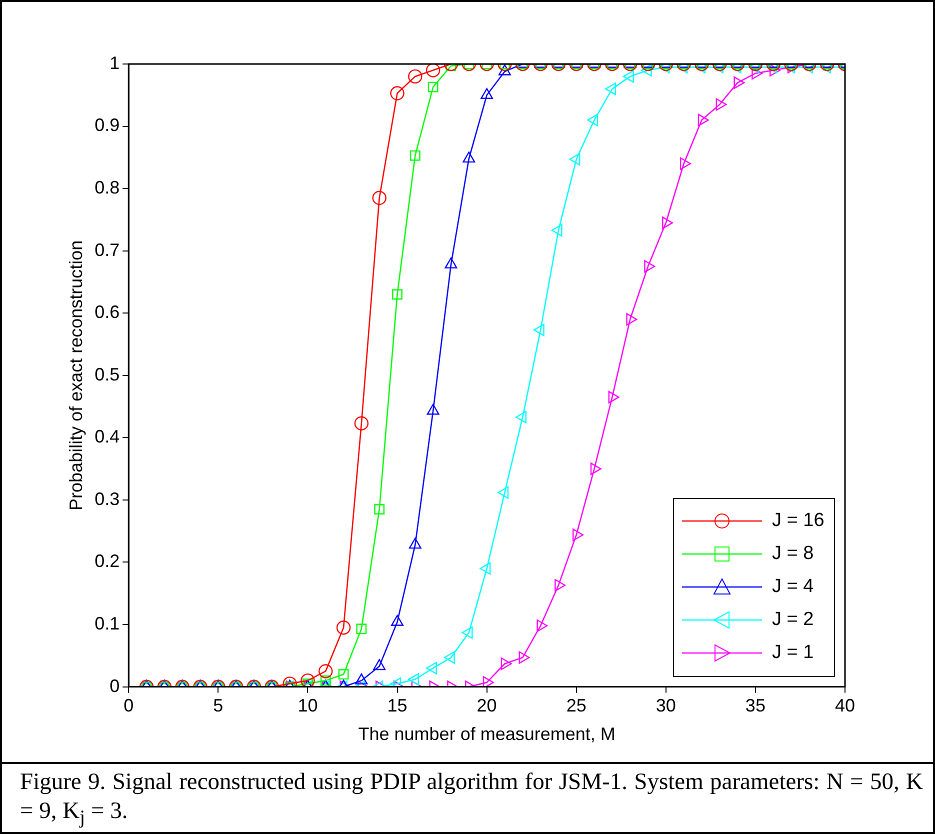 The width and height of the screenshot is (935, 834). I want to click on y-tick-label: 0.6, so click(107, 312).